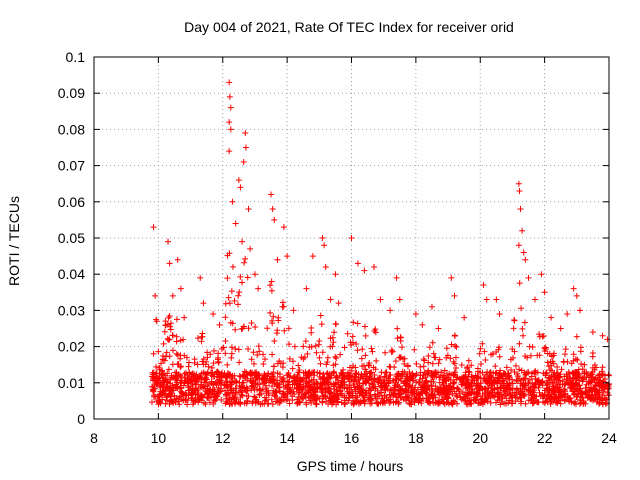 The height and width of the screenshot is (480, 640). Describe the element at coordinates (71, 93) in the screenshot. I see `y-tick-label: 0.09` at that location.